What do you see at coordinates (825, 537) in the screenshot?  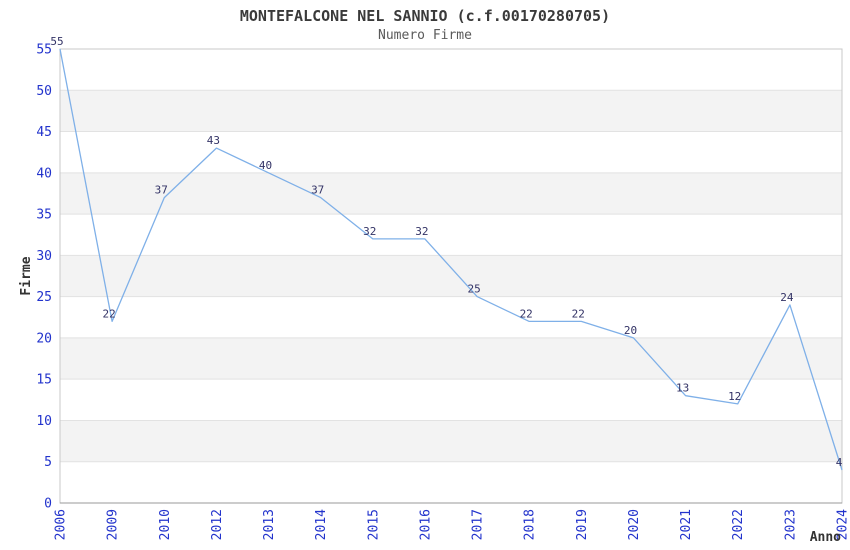 I see `x-axis-title: Anno` at bounding box center [825, 537].